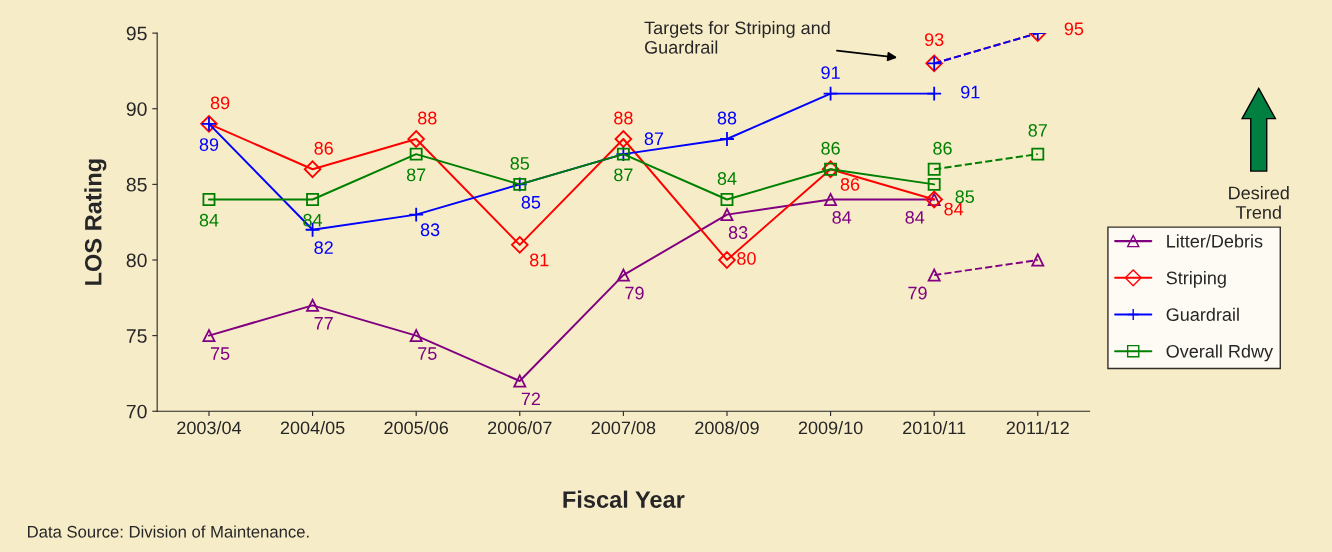  I want to click on legend-label: Striping, so click(1196, 279).